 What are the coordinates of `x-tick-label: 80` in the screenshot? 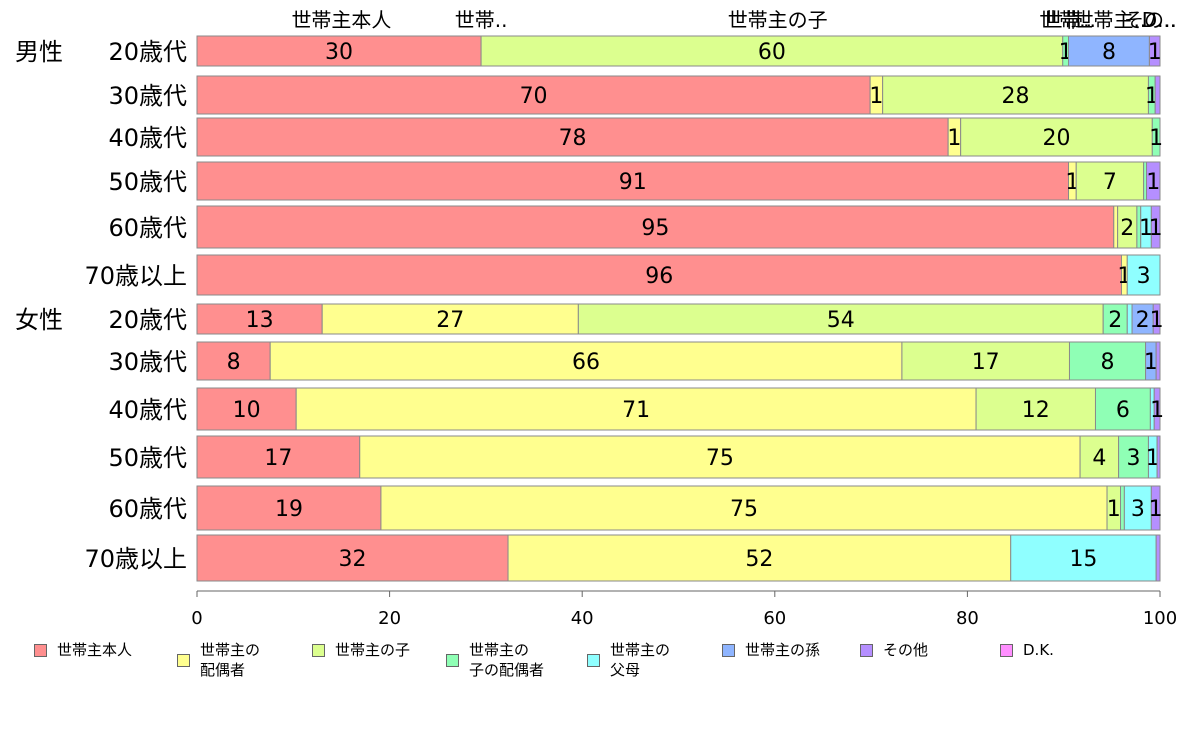 It's located at (967, 618).